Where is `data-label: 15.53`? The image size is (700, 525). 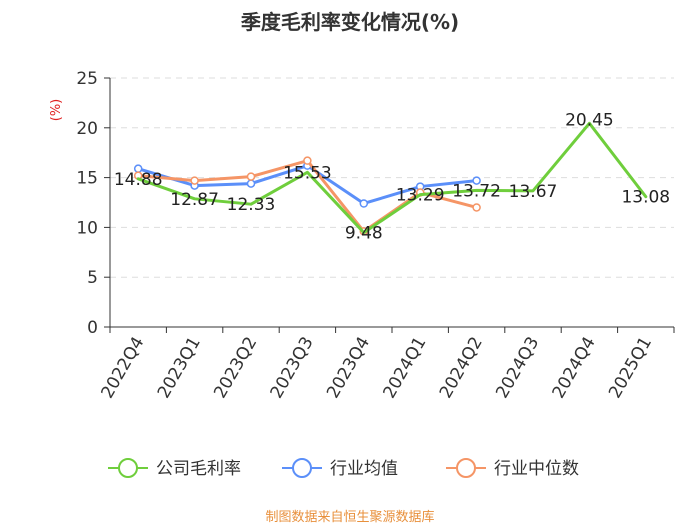
data-label: 15.53 is located at coordinates (307, 173).